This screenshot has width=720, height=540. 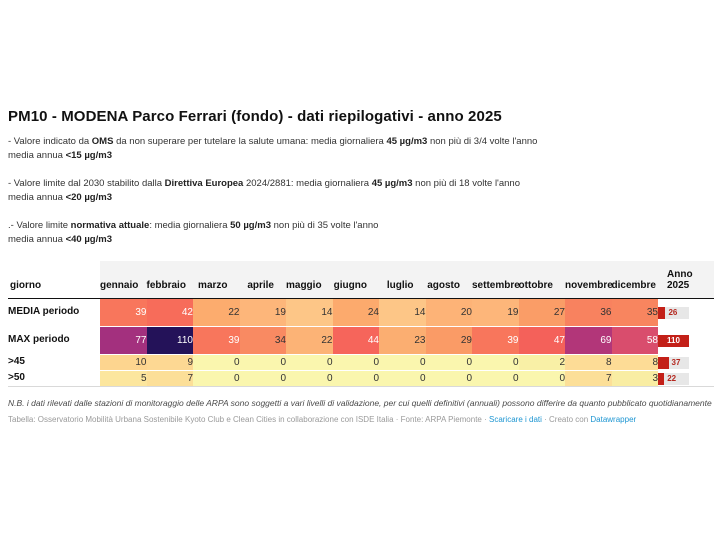 What do you see at coordinates (402, 340) in the screenshot?
I see `cell-luglio: 23` at bounding box center [402, 340].